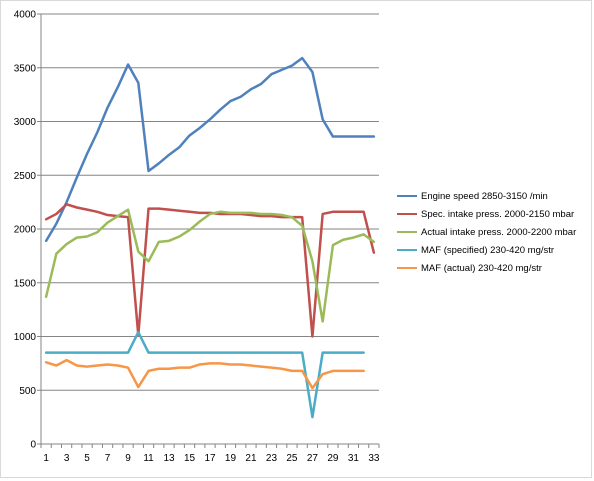 This screenshot has width=594, height=481. Describe the element at coordinates (190, 458) in the screenshot. I see `x-tick-label: 15` at that location.